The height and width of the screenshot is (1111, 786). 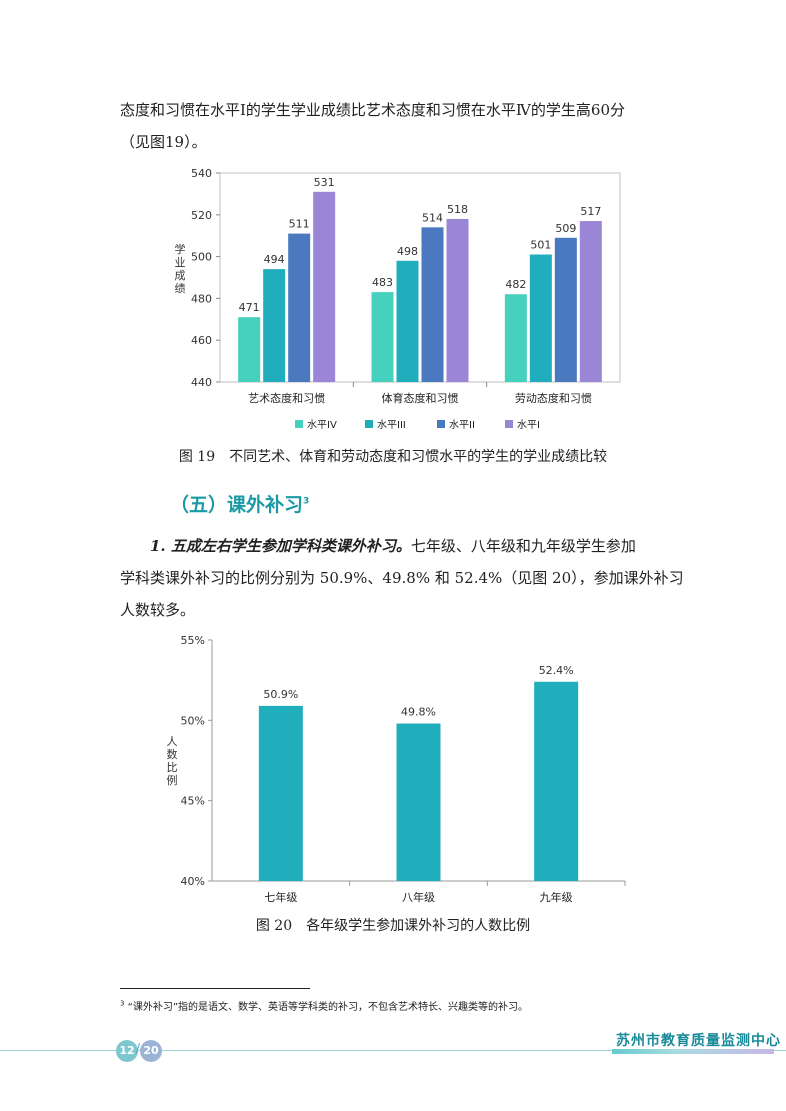 I want to click on section-paragraph-line-1: 1. 五成左右学生参加学科类课外补习。七年级、八年级和九年级学生参加, so click(x=400, y=546).